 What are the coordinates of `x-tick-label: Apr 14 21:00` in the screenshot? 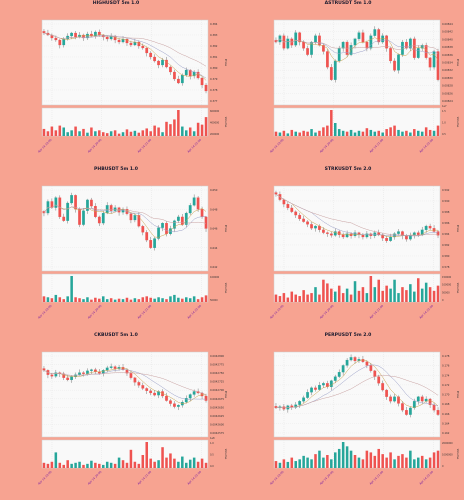 It's located at (145, 478).